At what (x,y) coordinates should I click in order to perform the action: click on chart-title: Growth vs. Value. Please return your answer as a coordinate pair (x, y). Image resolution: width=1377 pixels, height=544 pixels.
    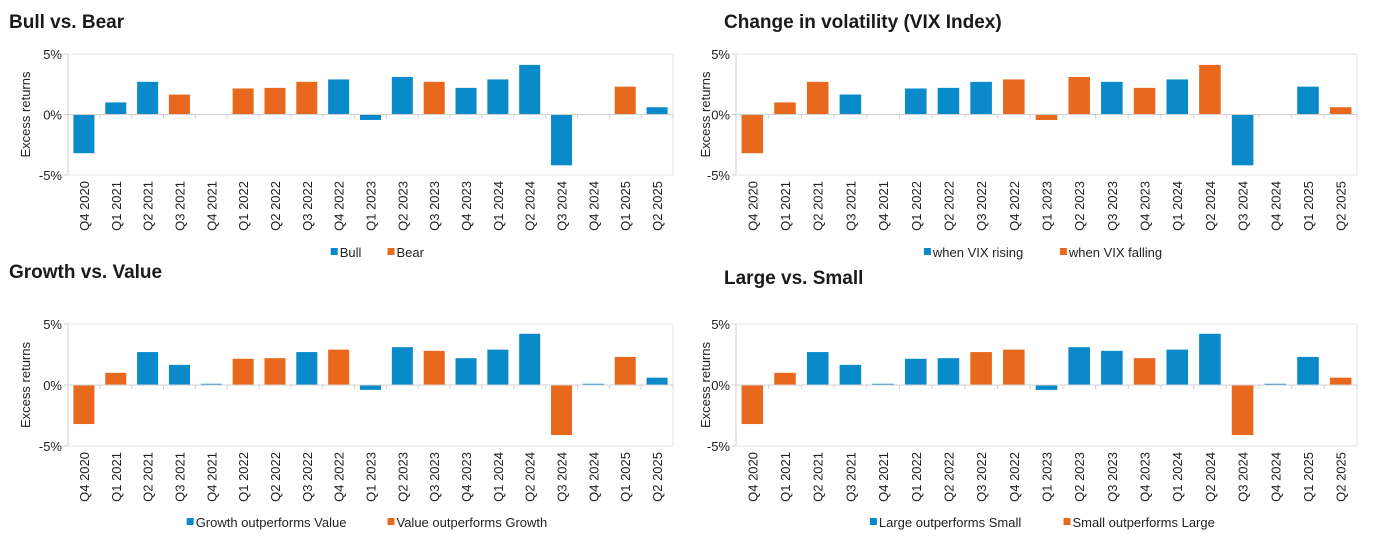
    Looking at the image, I should click on (86, 272).